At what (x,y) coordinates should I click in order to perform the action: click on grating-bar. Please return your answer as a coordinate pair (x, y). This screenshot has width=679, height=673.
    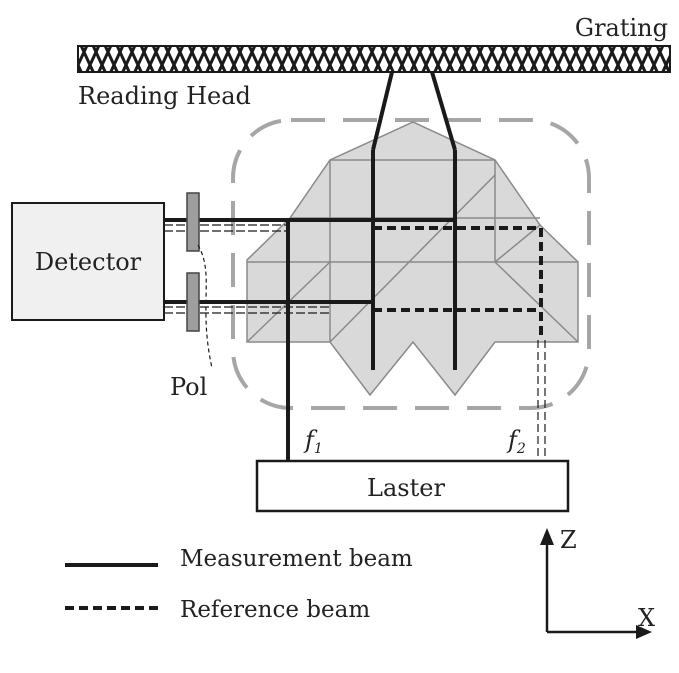
    Looking at the image, I should click on (374, 59).